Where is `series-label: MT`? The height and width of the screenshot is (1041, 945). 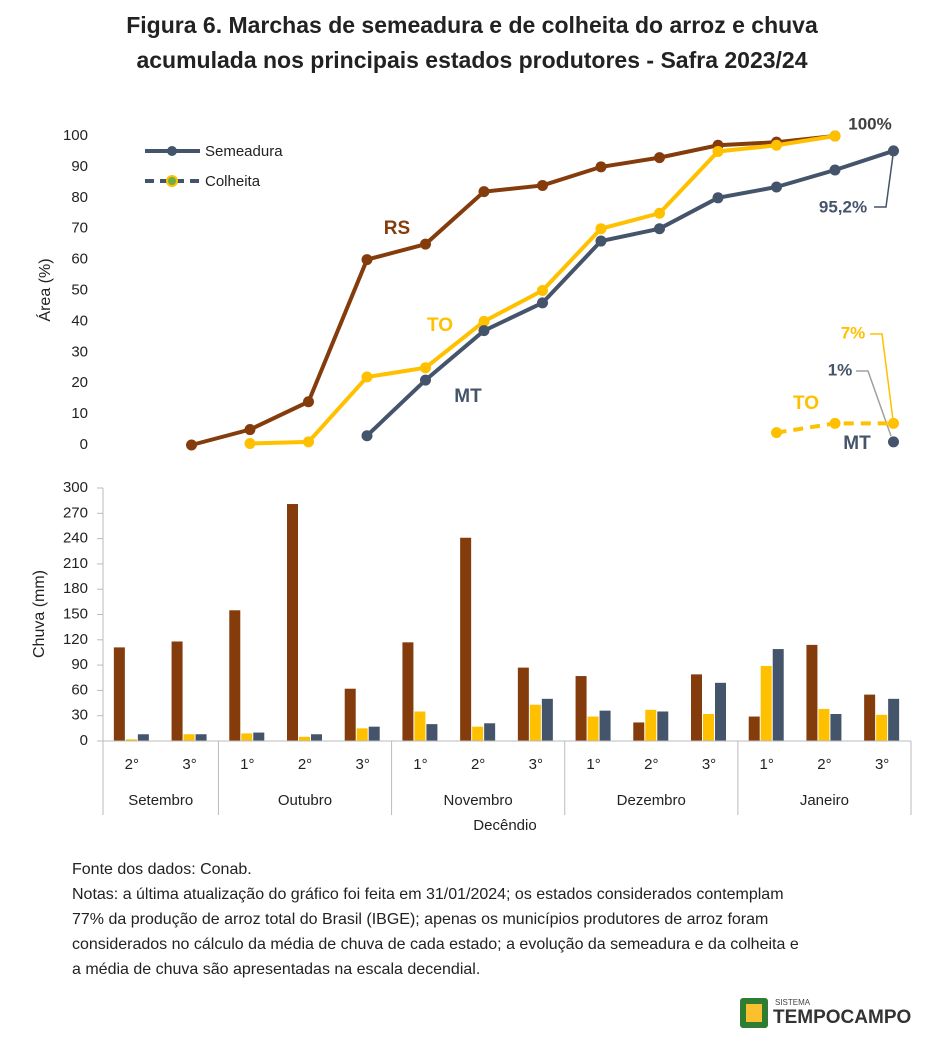
series-label: MT is located at coordinates (468, 396).